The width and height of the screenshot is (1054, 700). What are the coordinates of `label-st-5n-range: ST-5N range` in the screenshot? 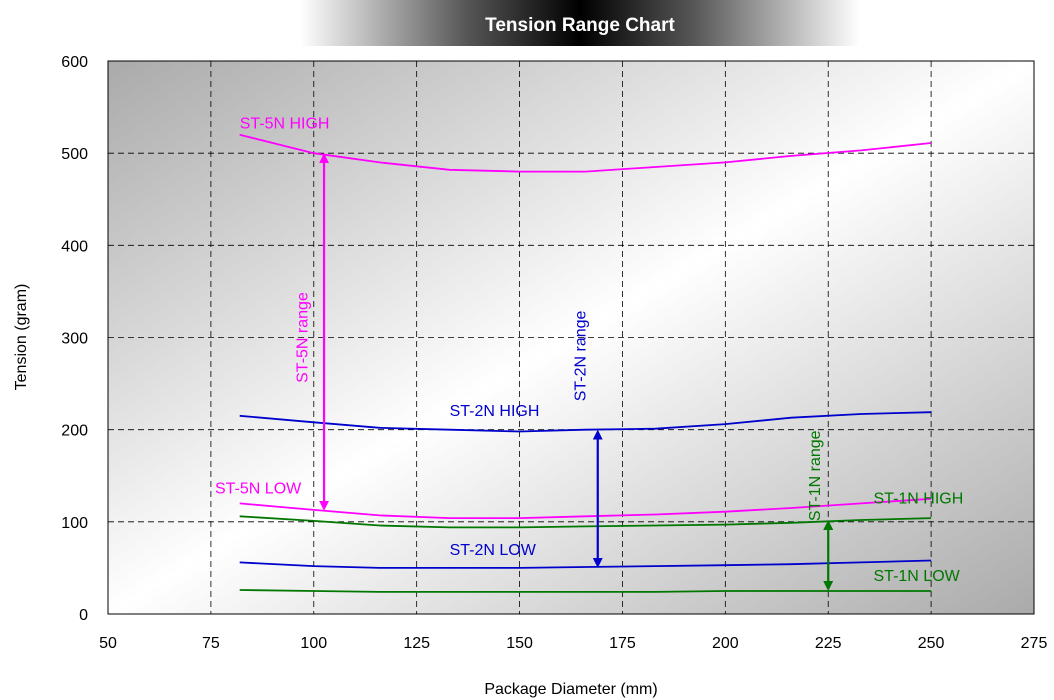 It's located at (303, 337).